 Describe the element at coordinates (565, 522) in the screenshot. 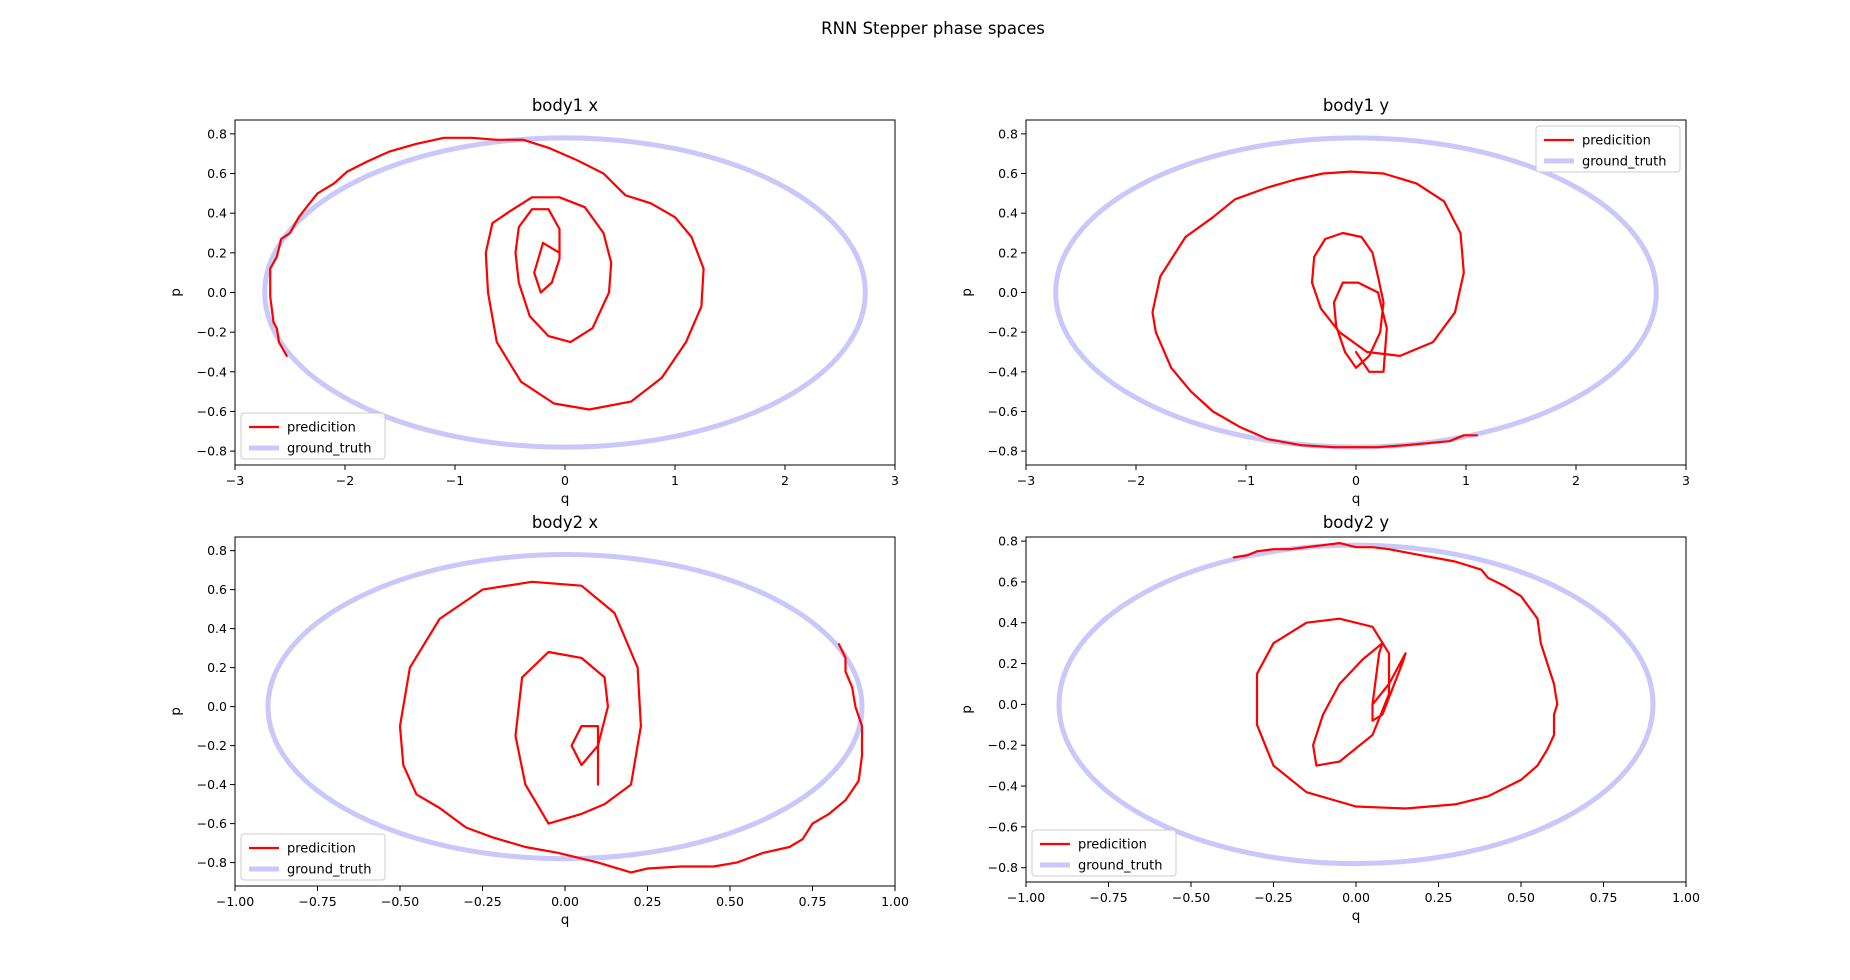

I see `subplot-title: body2 x` at that location.